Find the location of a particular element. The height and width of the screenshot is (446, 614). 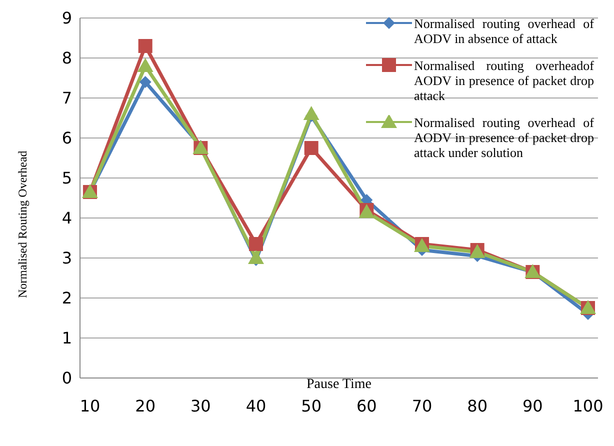

y-tick-label: 0 is located at coordinates (67, 378).